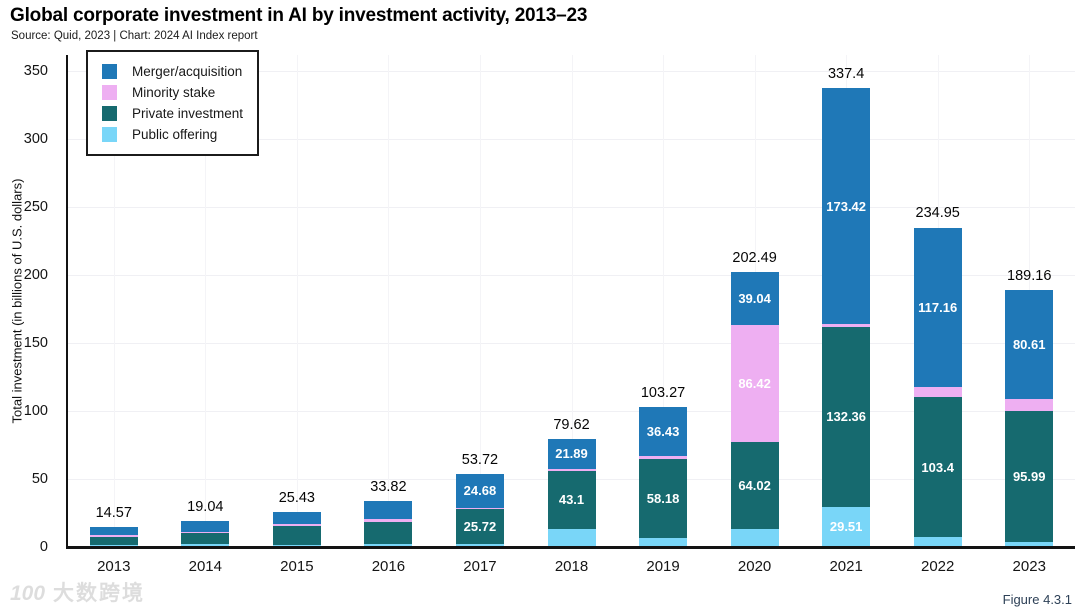  Describe the element at coordinates (35, 207) in the screenshot. I see `y-tick-label: 250` at that location.